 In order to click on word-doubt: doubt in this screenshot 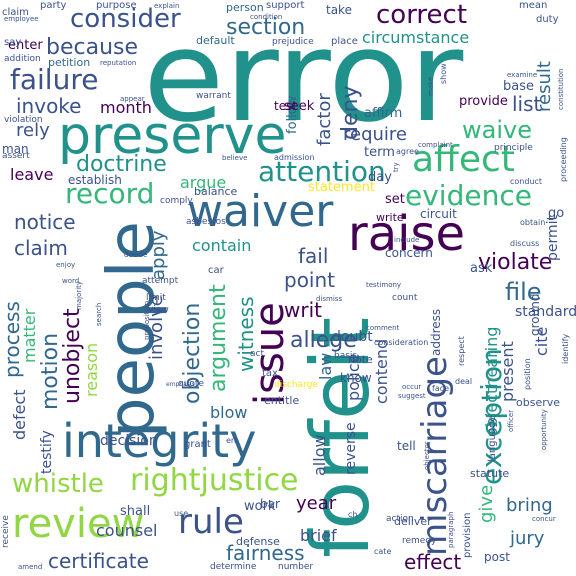, I will do `click(352, 337)`.